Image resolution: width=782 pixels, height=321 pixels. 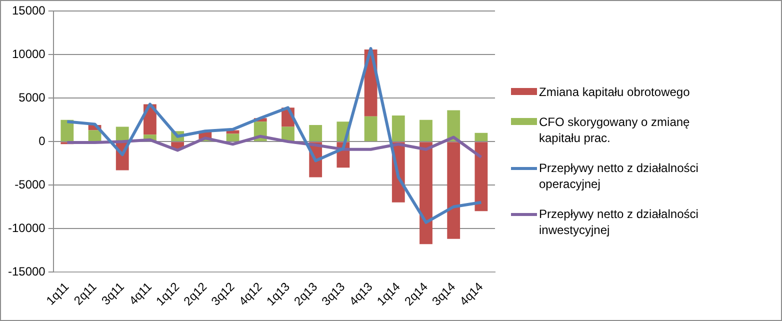 I want to click on legend-label: CFO skorygowany o zmianę kapitału prac., so click(x=615, y=130).